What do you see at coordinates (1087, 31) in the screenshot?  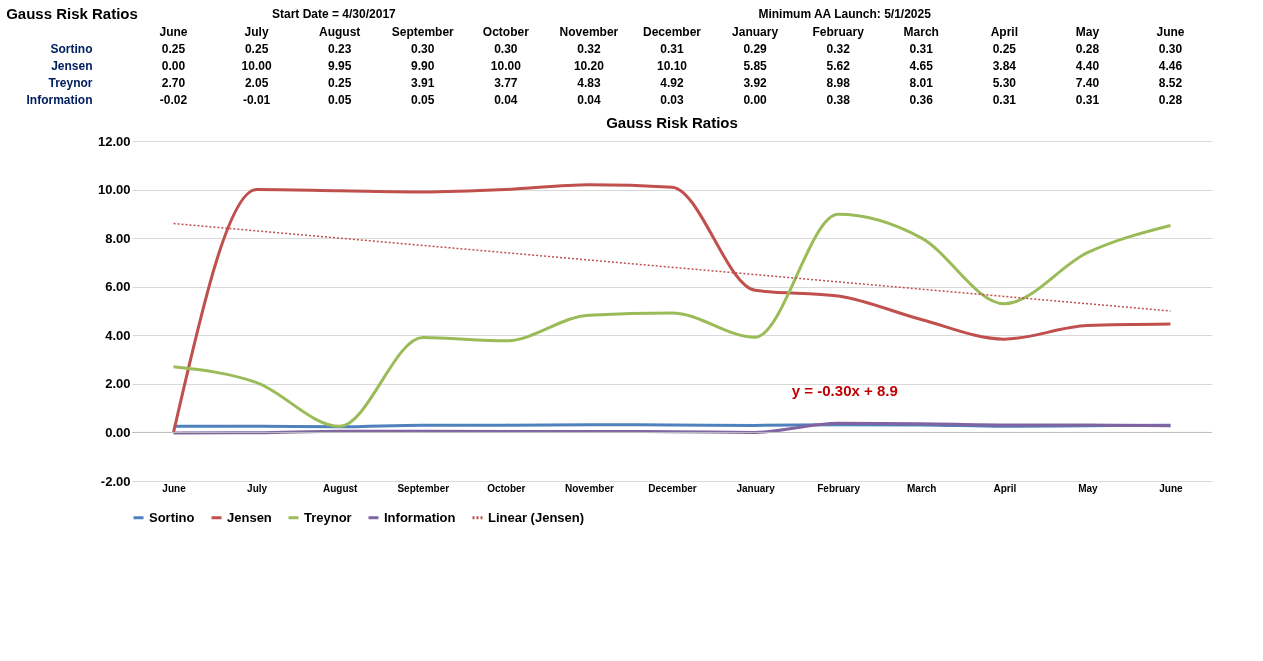 I see `category-label: May` at bounding box center [1087, 31].